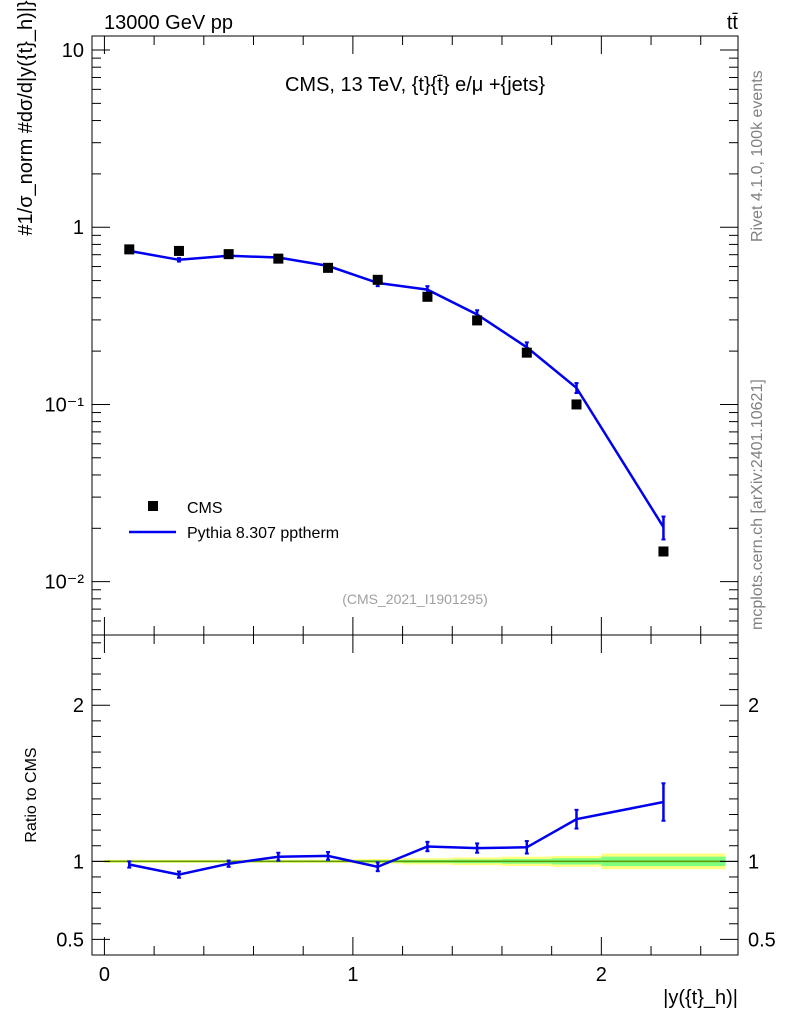 The image size is (786, 1024). I want to click on ratio-y-tick-label-right: 1, so click(753, 862).